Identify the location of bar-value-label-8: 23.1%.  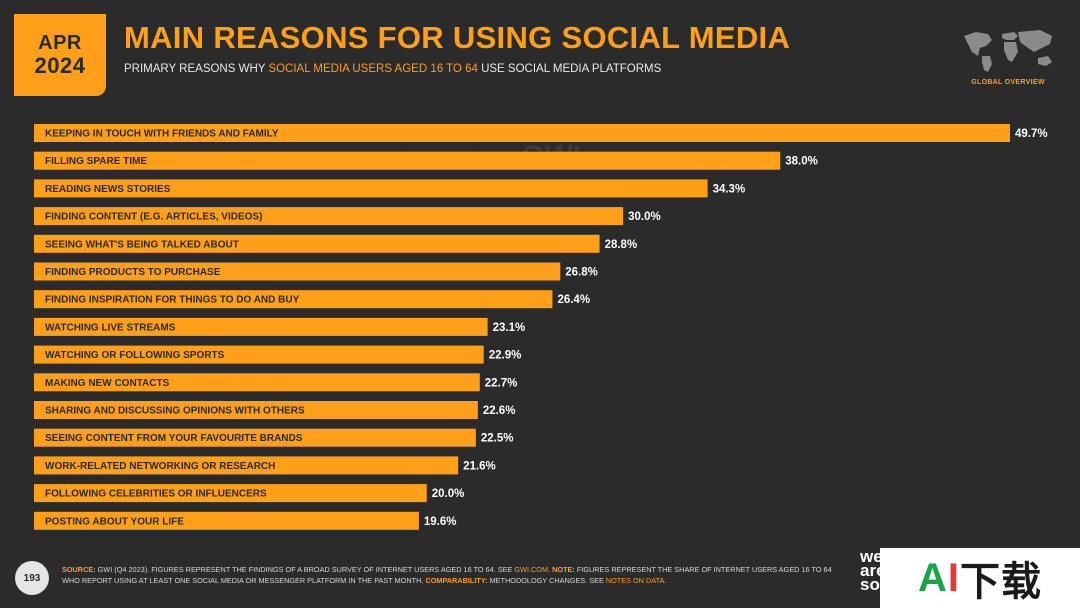
(509, 328).